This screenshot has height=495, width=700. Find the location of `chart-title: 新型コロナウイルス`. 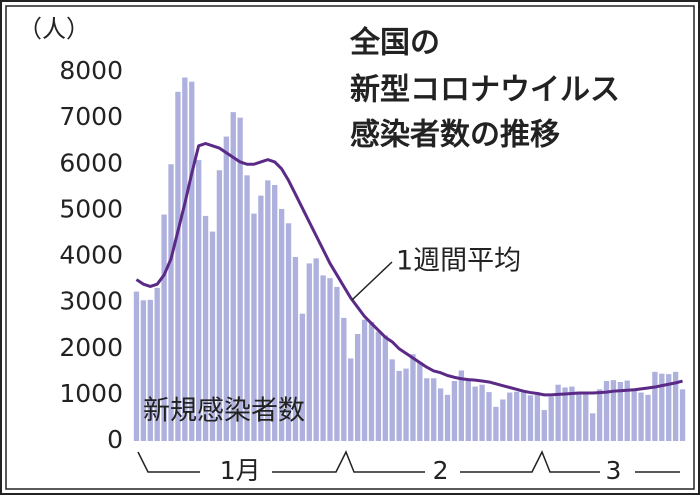

chart-title: 新型コロナウイルス is located at coordinates (485, 90).